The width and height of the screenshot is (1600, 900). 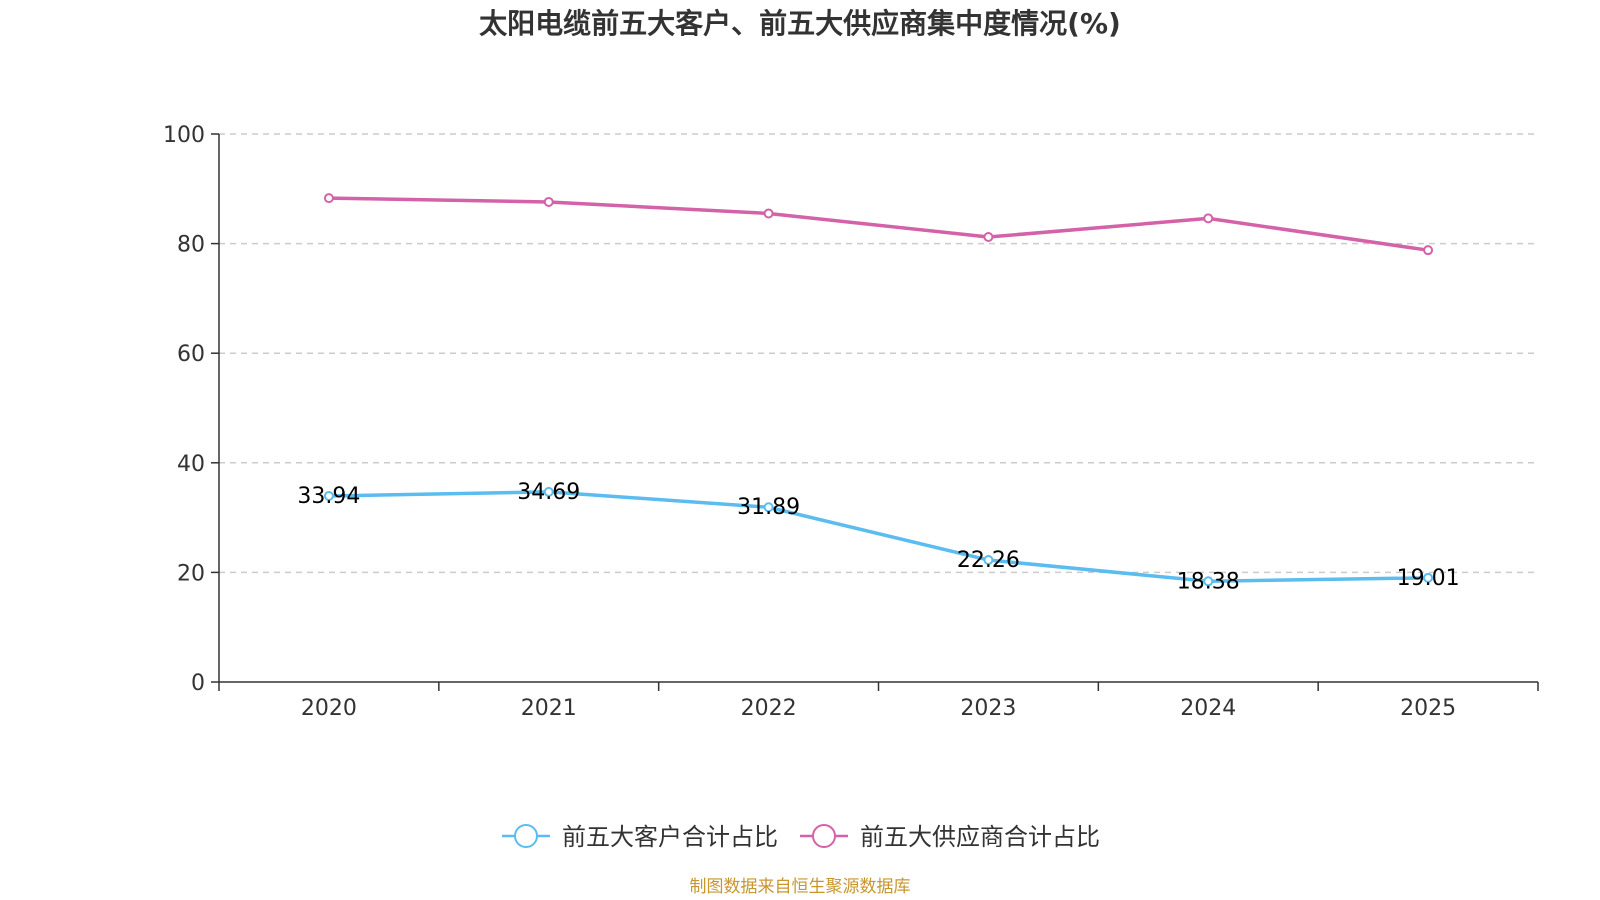 I want to click on data-label: 22.26, so click(x=988, y=560).